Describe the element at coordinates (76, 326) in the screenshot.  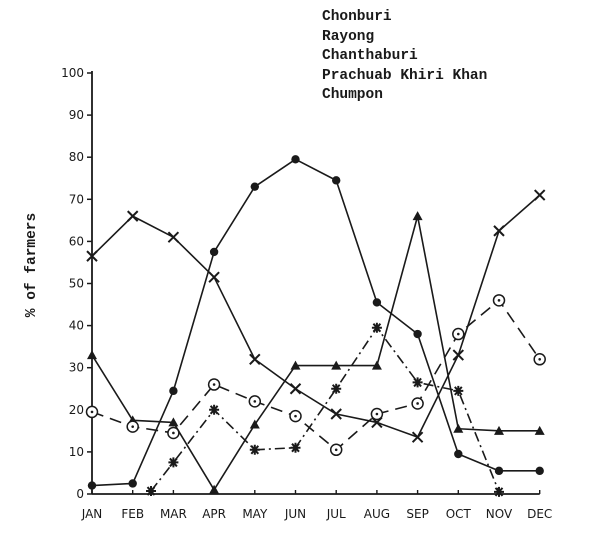
I see `y-tick-label: 40` at that location.